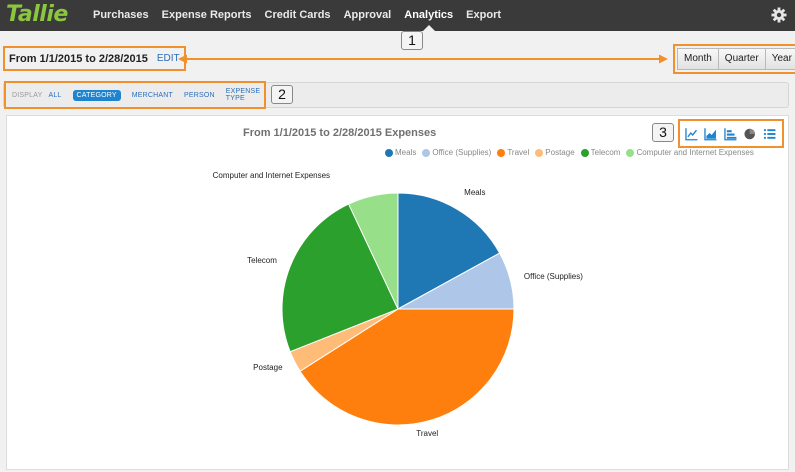 This screenshot has width=795, height=472. I want to click on filter-category: CATEGORY, so click(96, 95).